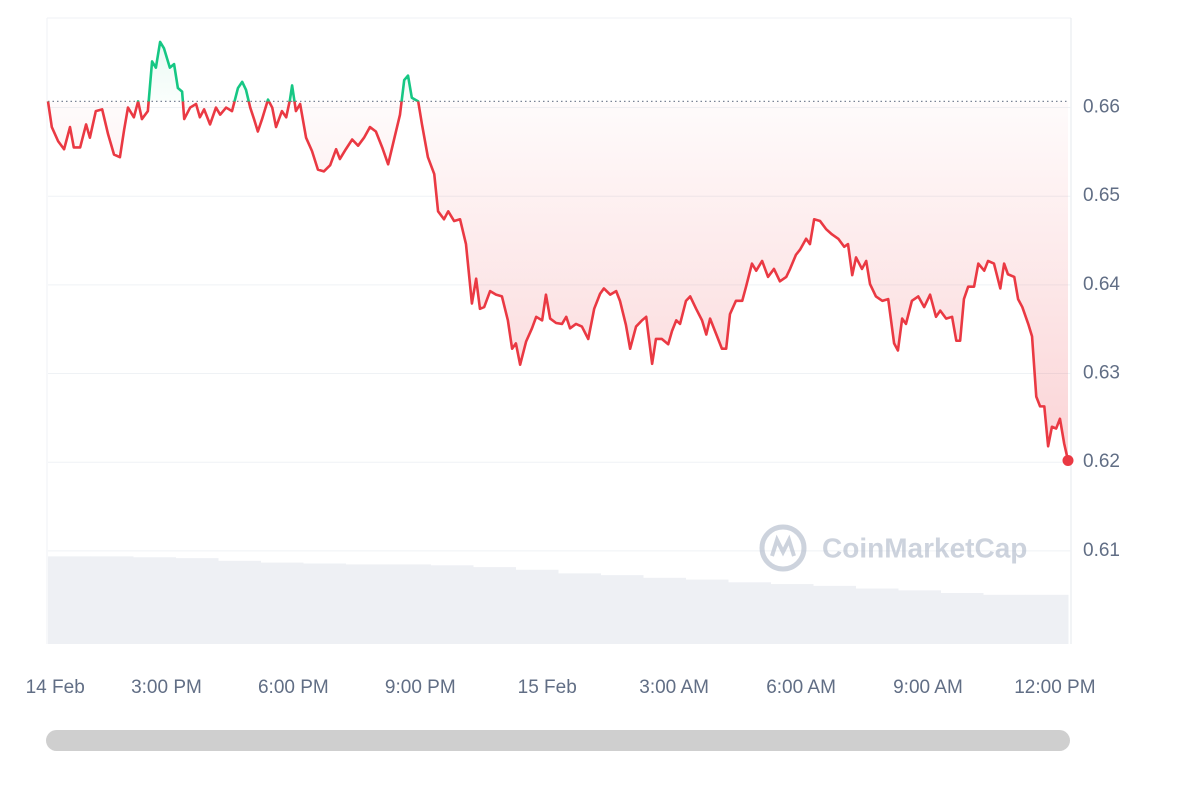 This screenshot has height=800, width=1200. What do you see at coordinates (1068, 460) in the screenshot?
I see `last-point` at bounding box center [1068, 460].